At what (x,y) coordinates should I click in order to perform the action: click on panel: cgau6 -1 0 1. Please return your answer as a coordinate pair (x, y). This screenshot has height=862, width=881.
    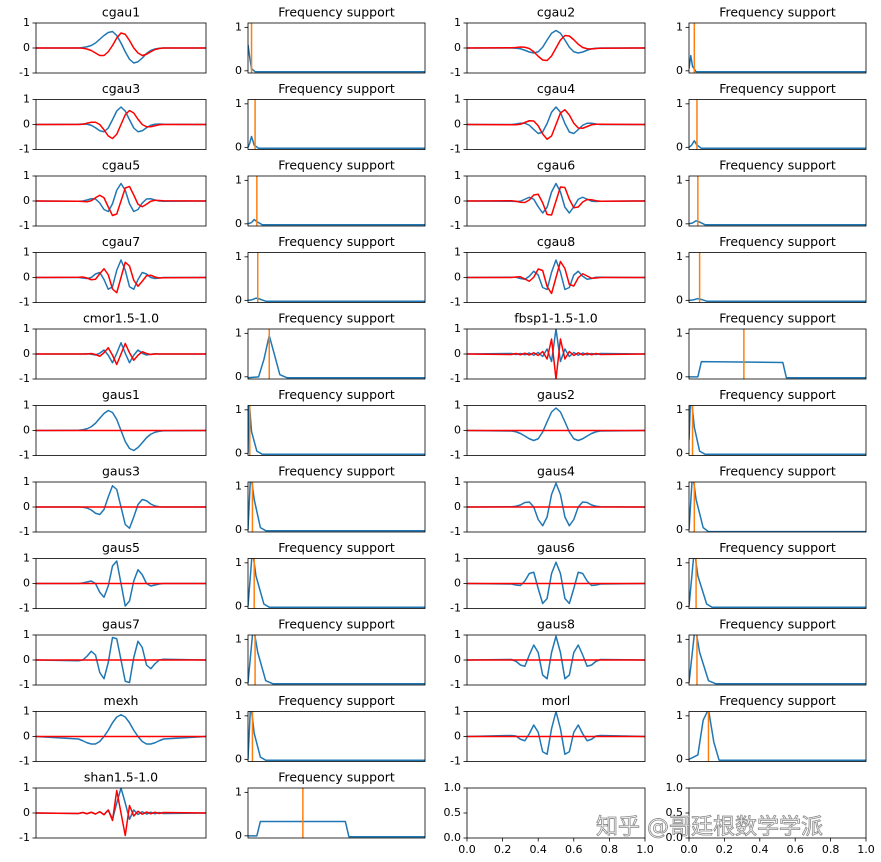
    Looking at the image, I should click on (548, 195).